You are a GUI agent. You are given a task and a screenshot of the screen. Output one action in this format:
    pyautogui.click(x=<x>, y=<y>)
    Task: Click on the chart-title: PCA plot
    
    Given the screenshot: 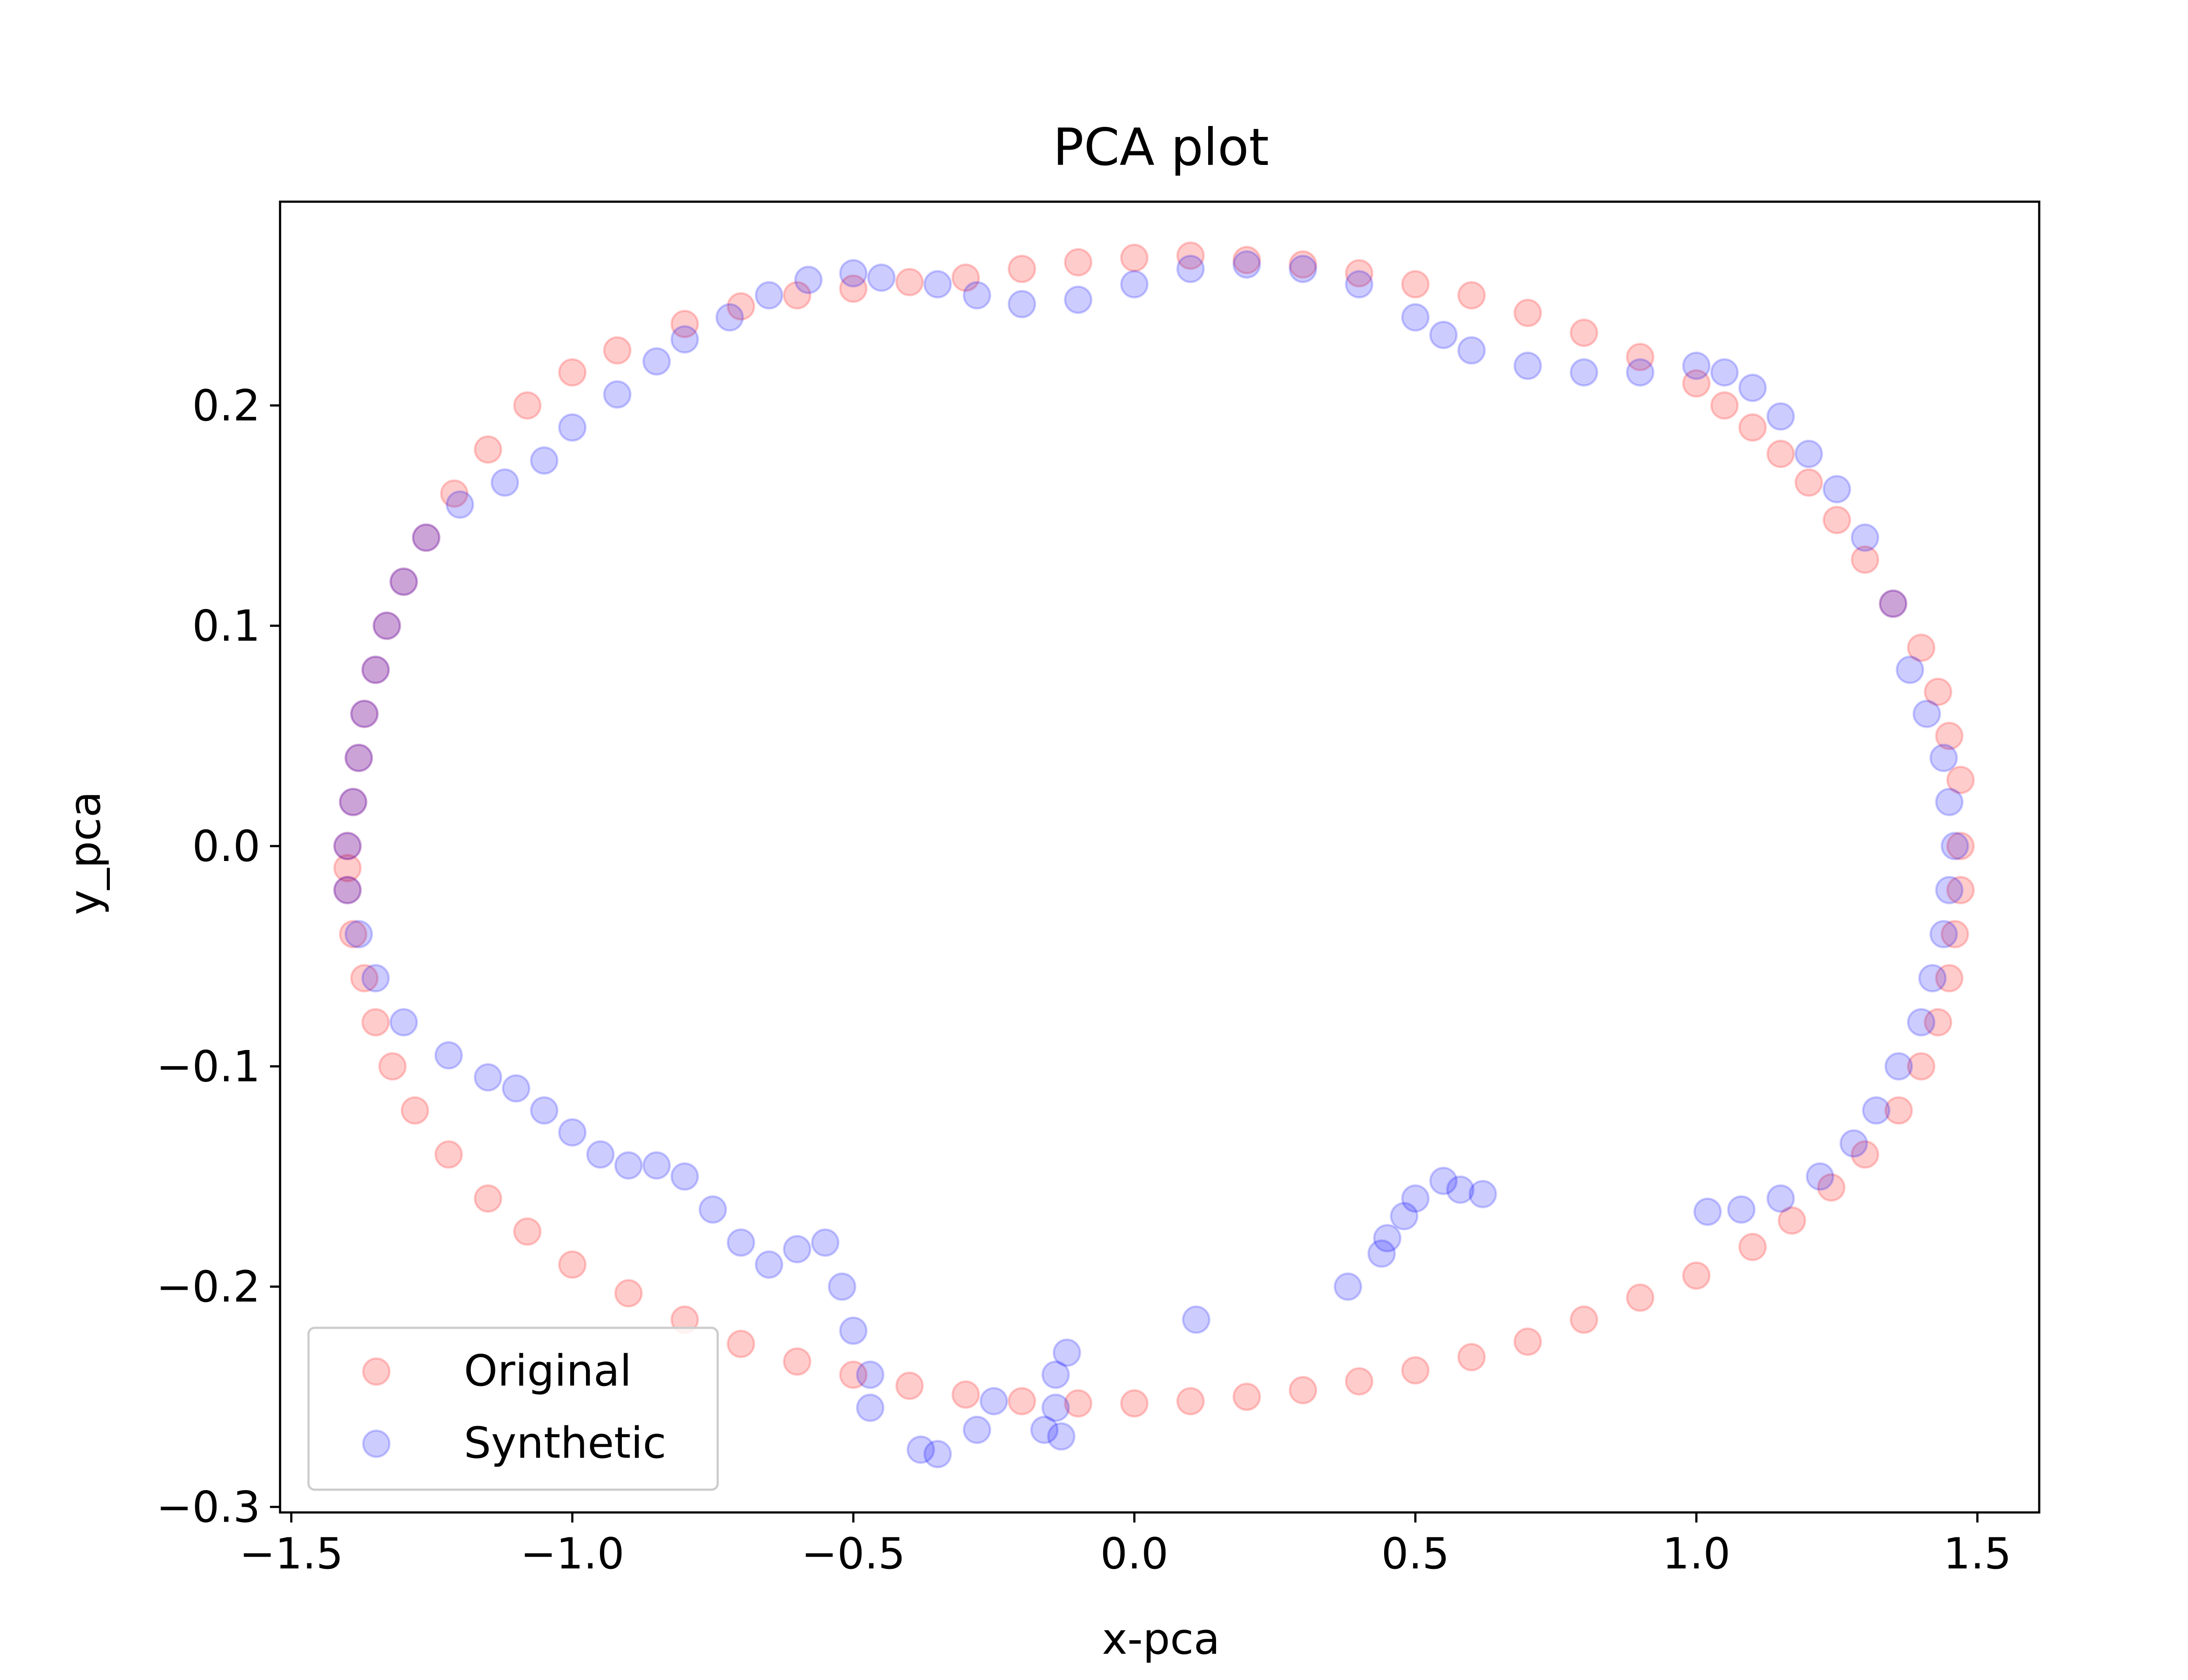 What is the action you would take?
    pyautogui.click(x=1161, y=147)
    